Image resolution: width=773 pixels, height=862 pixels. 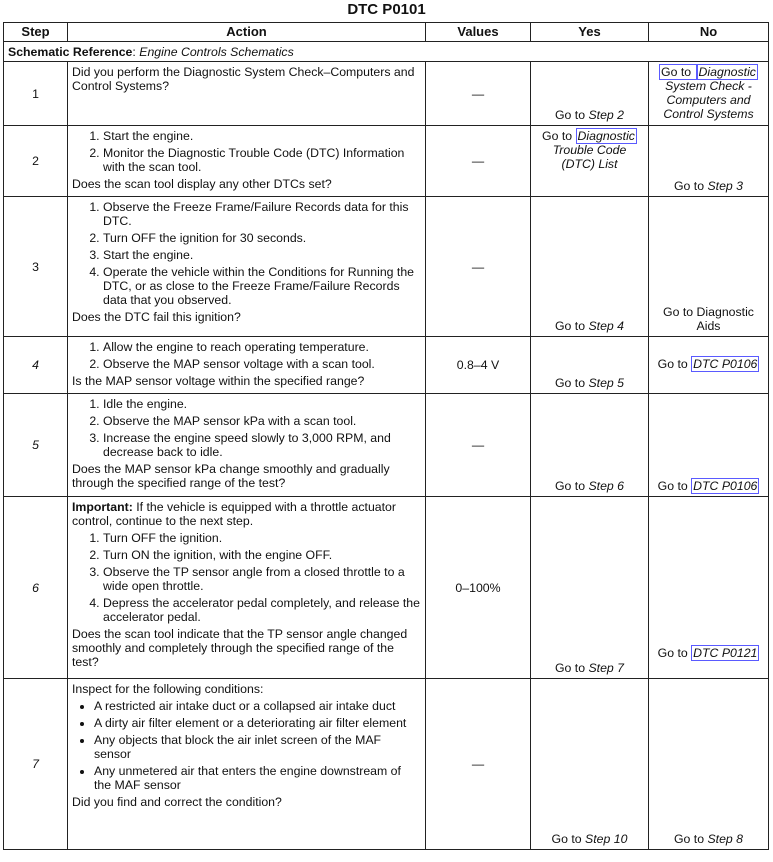 I want to click on reference-text: Step 10, so click(x=606, y=839).